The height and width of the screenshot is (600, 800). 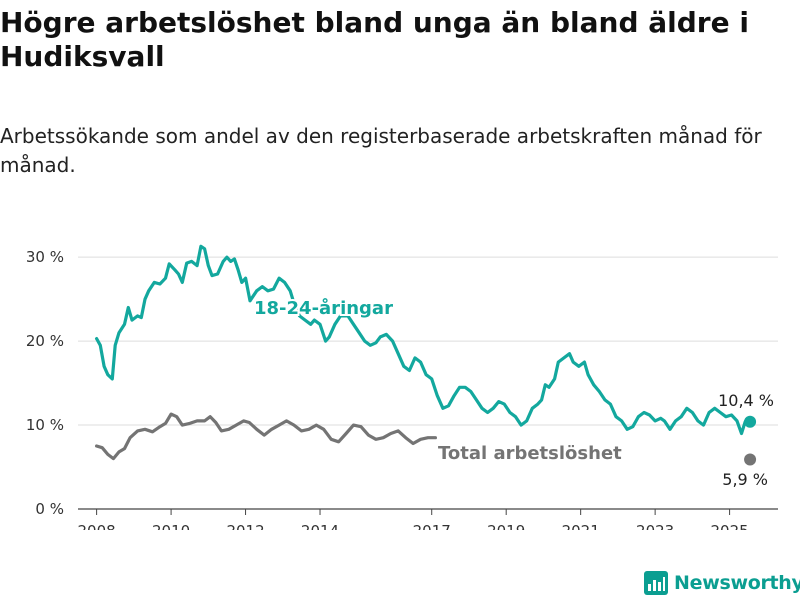 What do you see at coordinates (750, 459) in the screenshot?
I see `series-end-dot-total` at bounding box center [750, 459].